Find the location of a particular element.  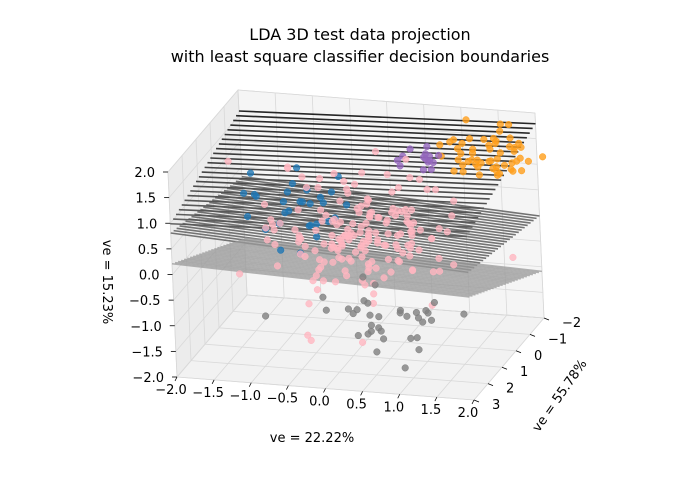

x-tick-label: 0.0 is located at coordinates (319, 402).